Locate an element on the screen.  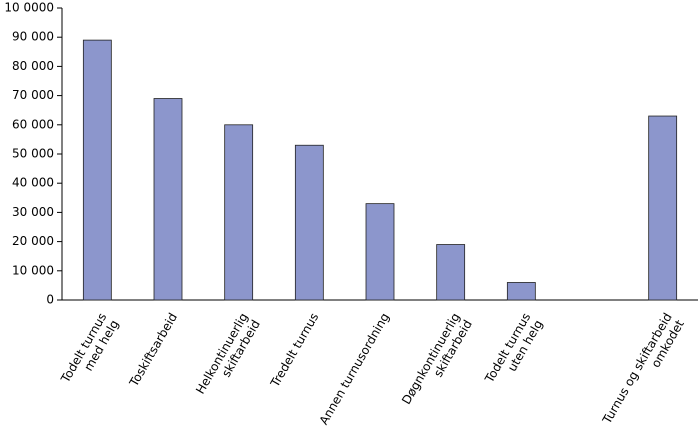
x-tick-label-group: Helkontinuerligskiftarbeid is located at coordinates (228, 356).